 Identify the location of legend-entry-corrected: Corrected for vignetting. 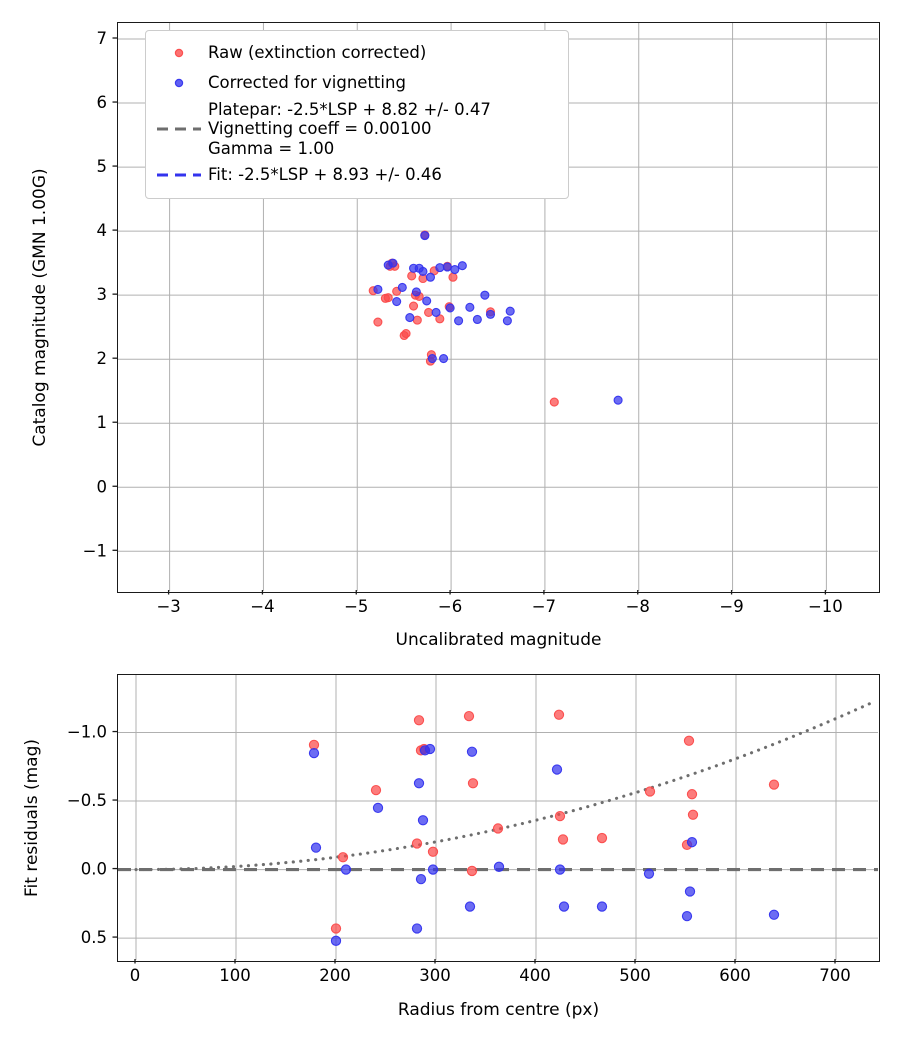
(355, 83).